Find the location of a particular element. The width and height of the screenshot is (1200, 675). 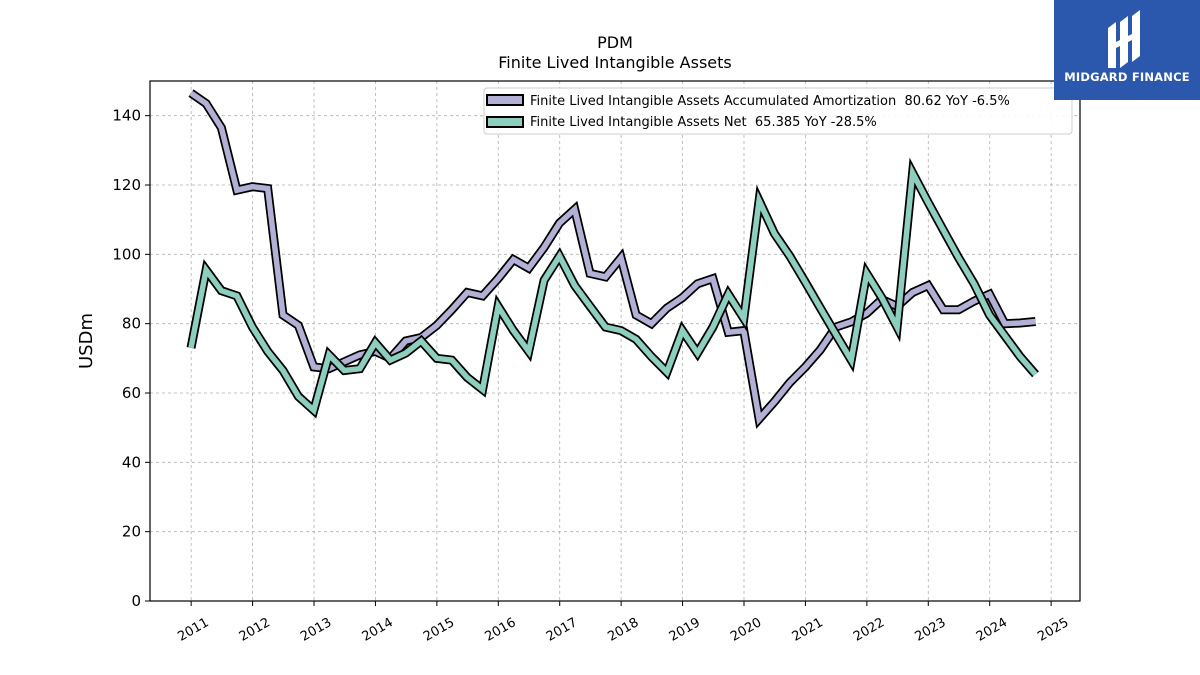

x-tick-label: 2025 is located at coordinates (1053, 630).